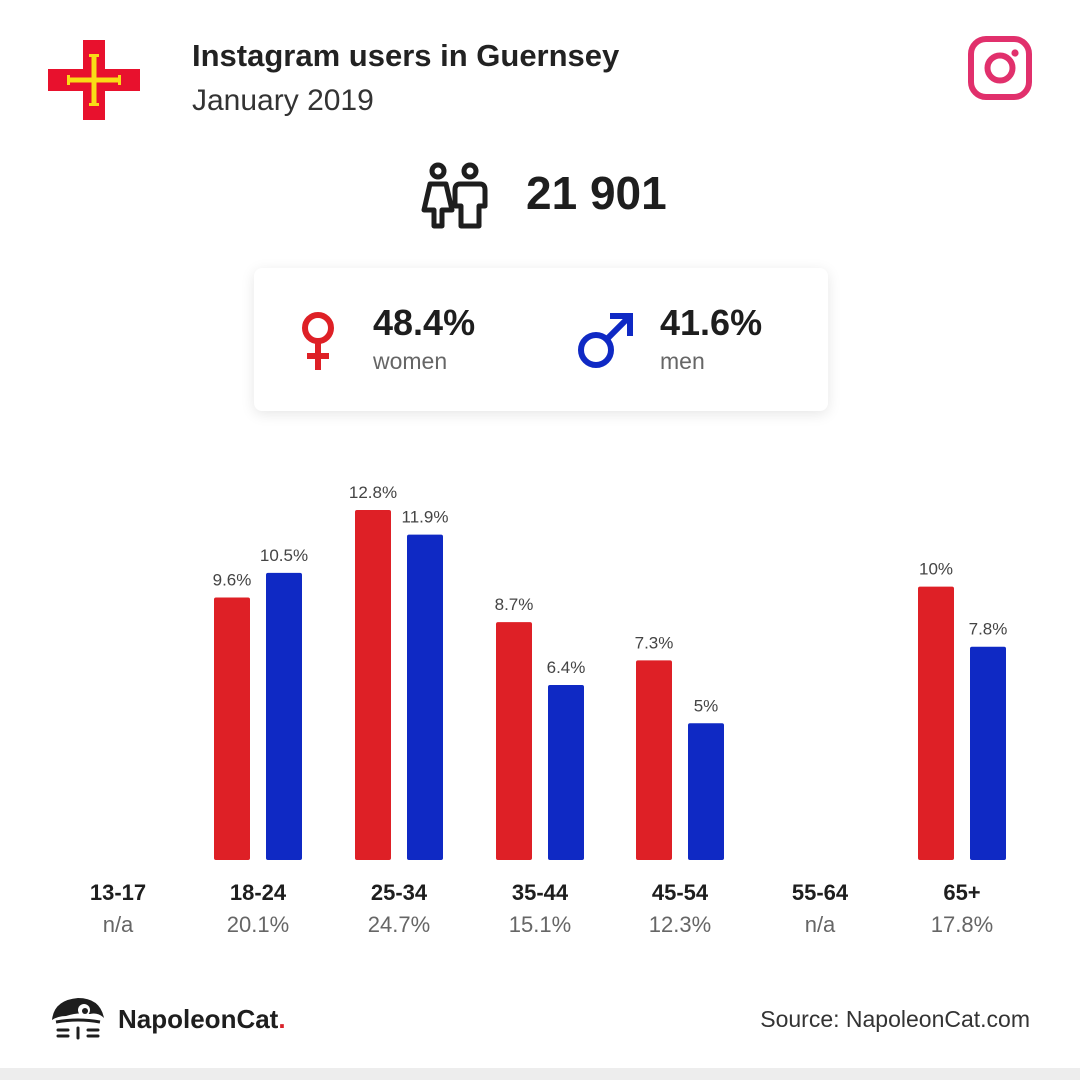 This screenshot has height=1080, width=1080. I want to click on bar-value-label: 7.3%, so click(654, 642).